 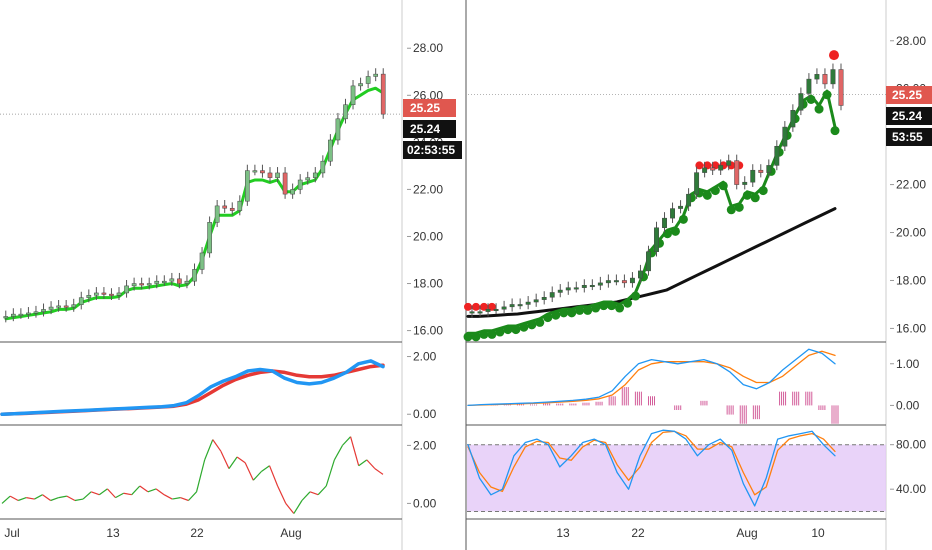 I want to click on right-moving-average-line, so click(x=651, y=262).